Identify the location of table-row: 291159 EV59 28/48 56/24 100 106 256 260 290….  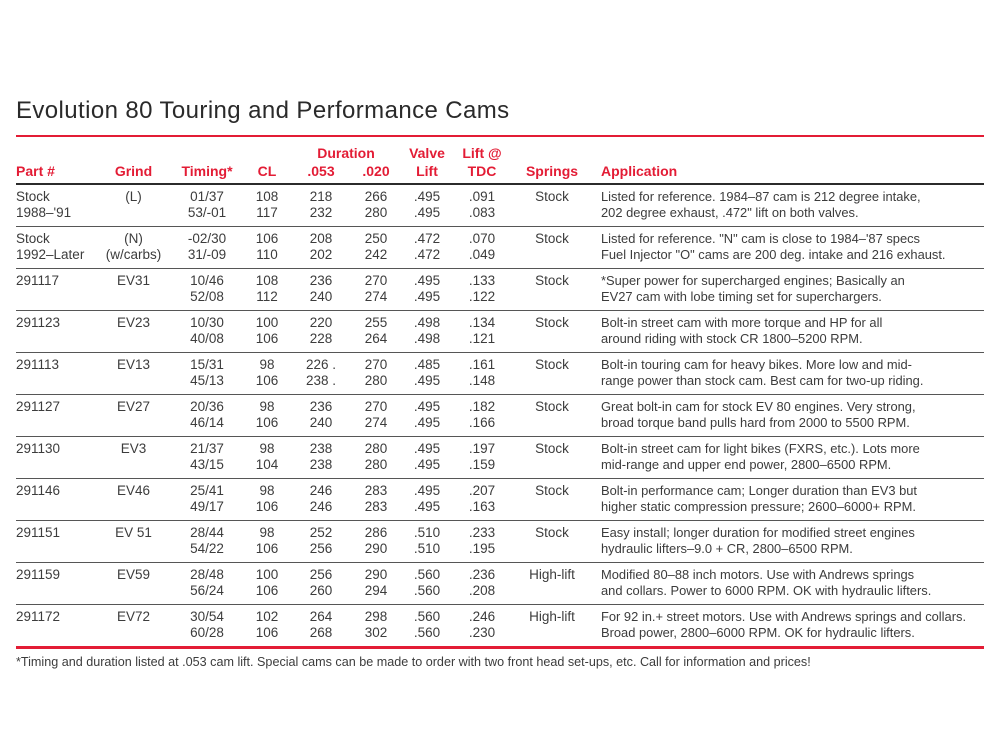
(500, 583).